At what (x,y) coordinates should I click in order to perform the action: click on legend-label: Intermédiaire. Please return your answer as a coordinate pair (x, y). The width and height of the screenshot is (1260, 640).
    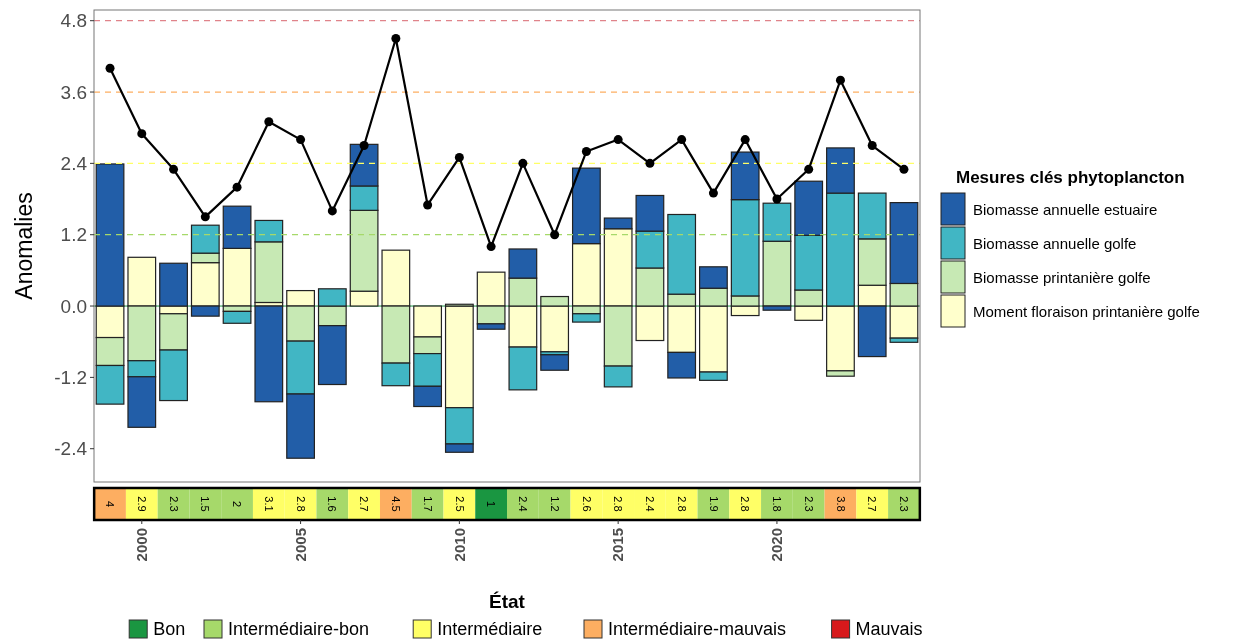
    Looking at the image, I should click on (490, 629).